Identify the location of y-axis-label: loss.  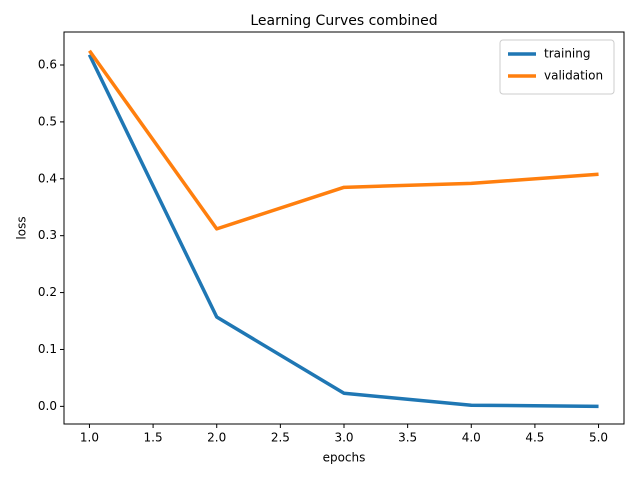
(22, 227).